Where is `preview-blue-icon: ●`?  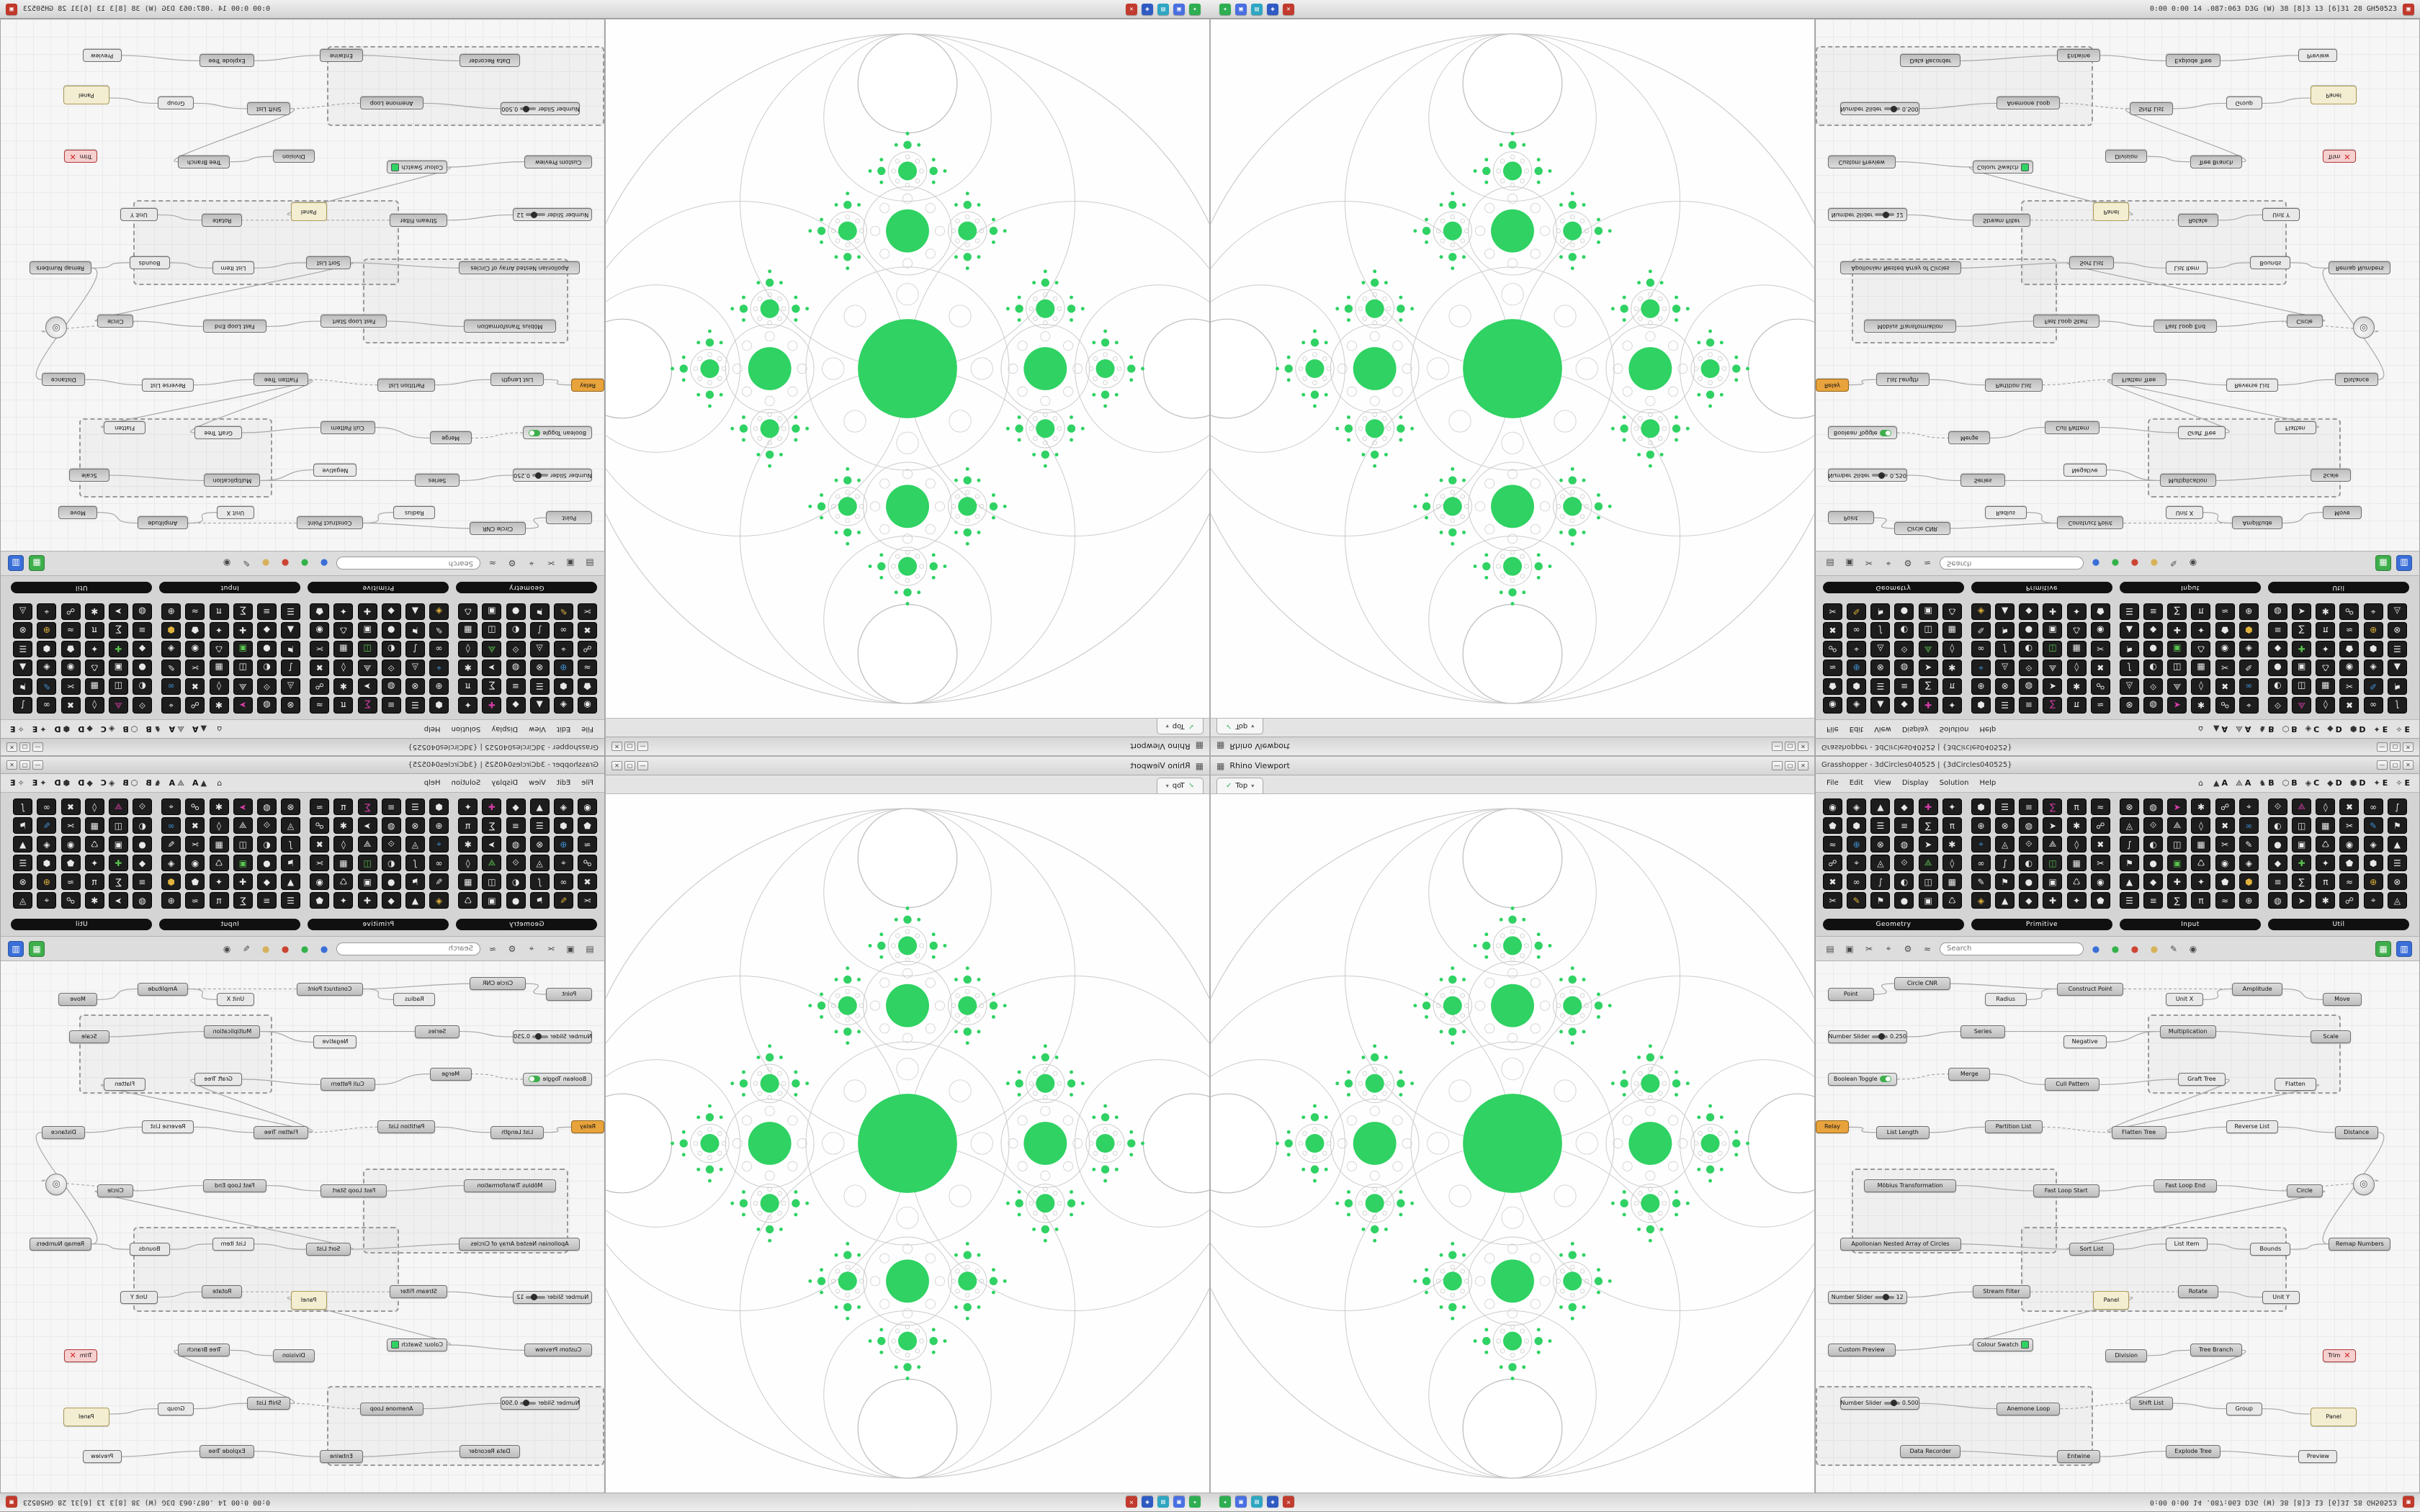 preview-blue-icon: ● is located at coordinates (324, 948).